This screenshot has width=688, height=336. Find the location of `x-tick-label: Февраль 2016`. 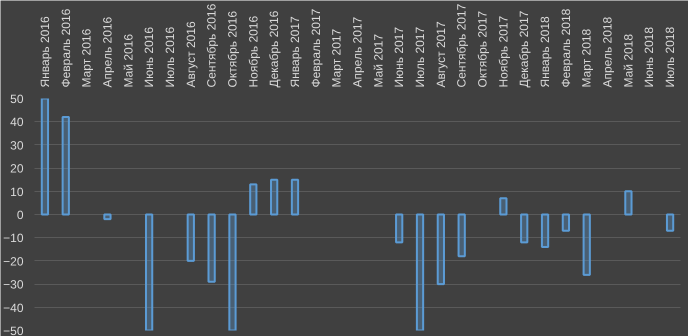

x-tick-label: Февраль 2016 is located at coordinates (65, 48).